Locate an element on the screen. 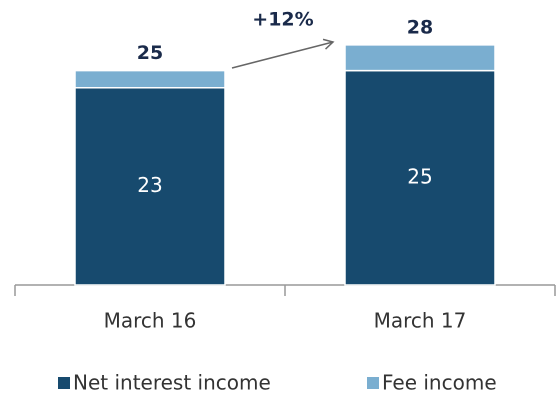 This screenshot has width=556, height=404. segment-label: 23 is located at coordinates (149, 185).